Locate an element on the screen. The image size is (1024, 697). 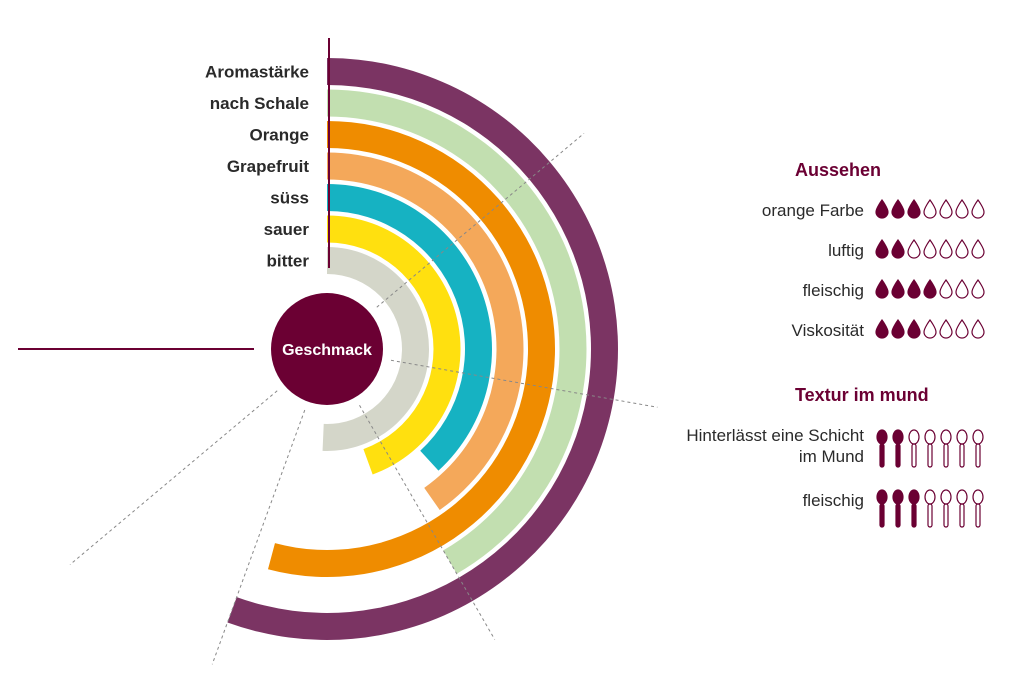
ring-süss is located at coordinates (409, 327).